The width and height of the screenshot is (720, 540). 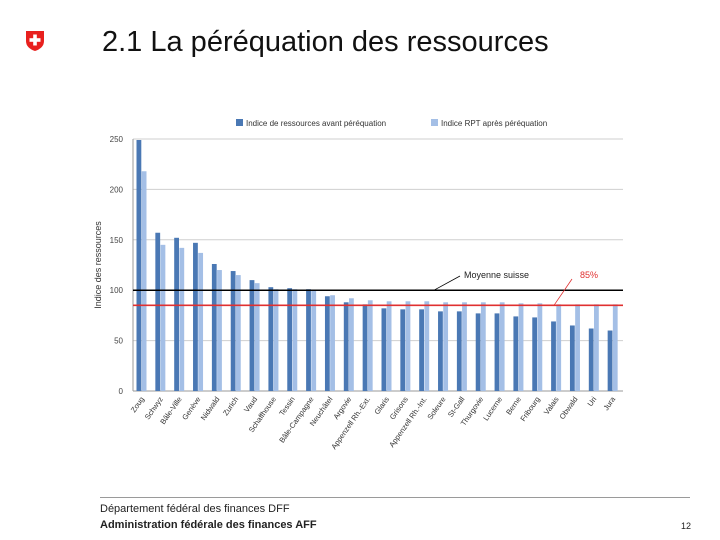 I want to click on y-tick-label-3: 150, so click(x=117, y=240).